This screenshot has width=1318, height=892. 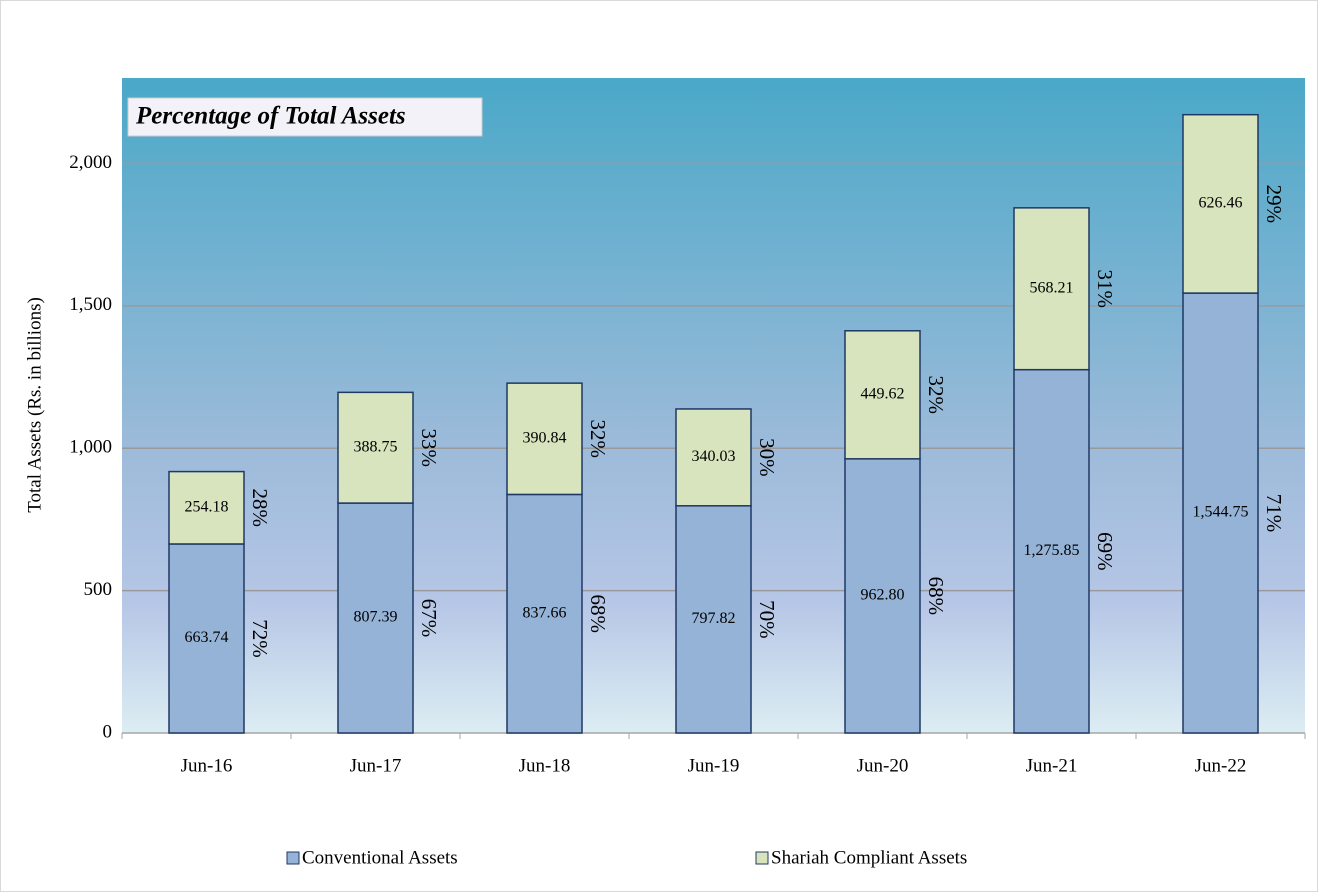 I want to click on value-label: 1,544.75, so click(x=1221, y=512).